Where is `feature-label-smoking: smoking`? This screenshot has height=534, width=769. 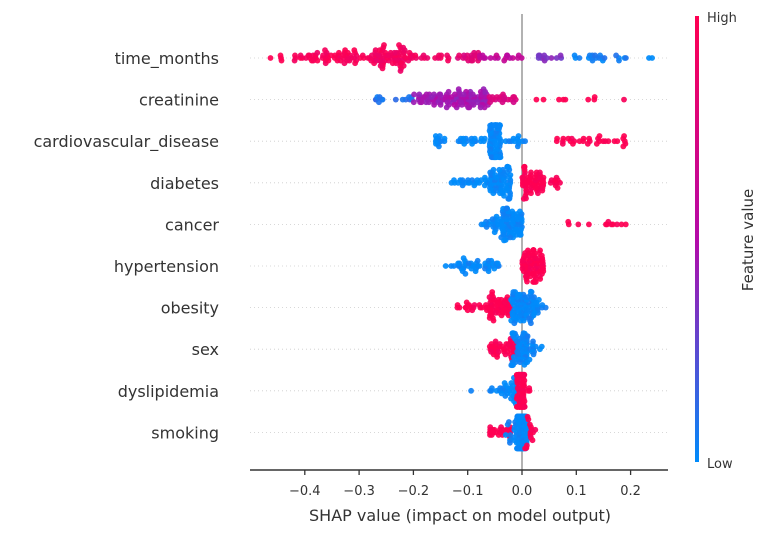
feature-label-smoking: smoking is located at coordinates (185, 432).